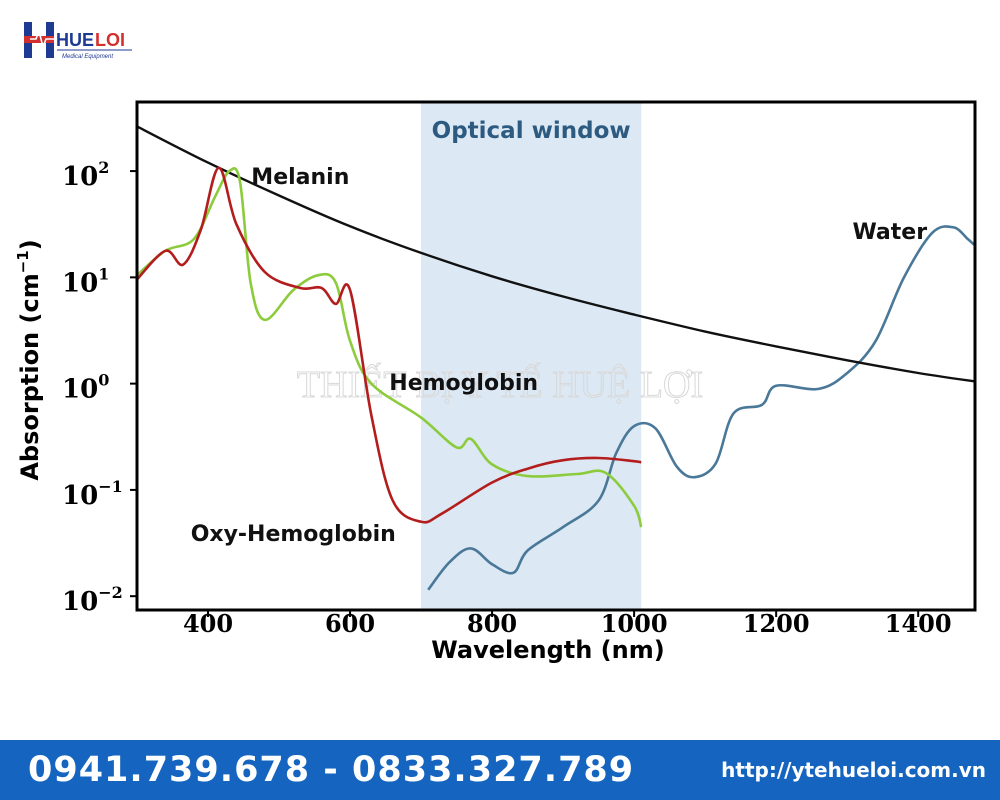 This screenshot has width=1000, height=800. What do you see at coordinates (30, 376) in the screenshot?
I see `y-axis-label-main: Absorption (cm` at bounding box center [30, 376].